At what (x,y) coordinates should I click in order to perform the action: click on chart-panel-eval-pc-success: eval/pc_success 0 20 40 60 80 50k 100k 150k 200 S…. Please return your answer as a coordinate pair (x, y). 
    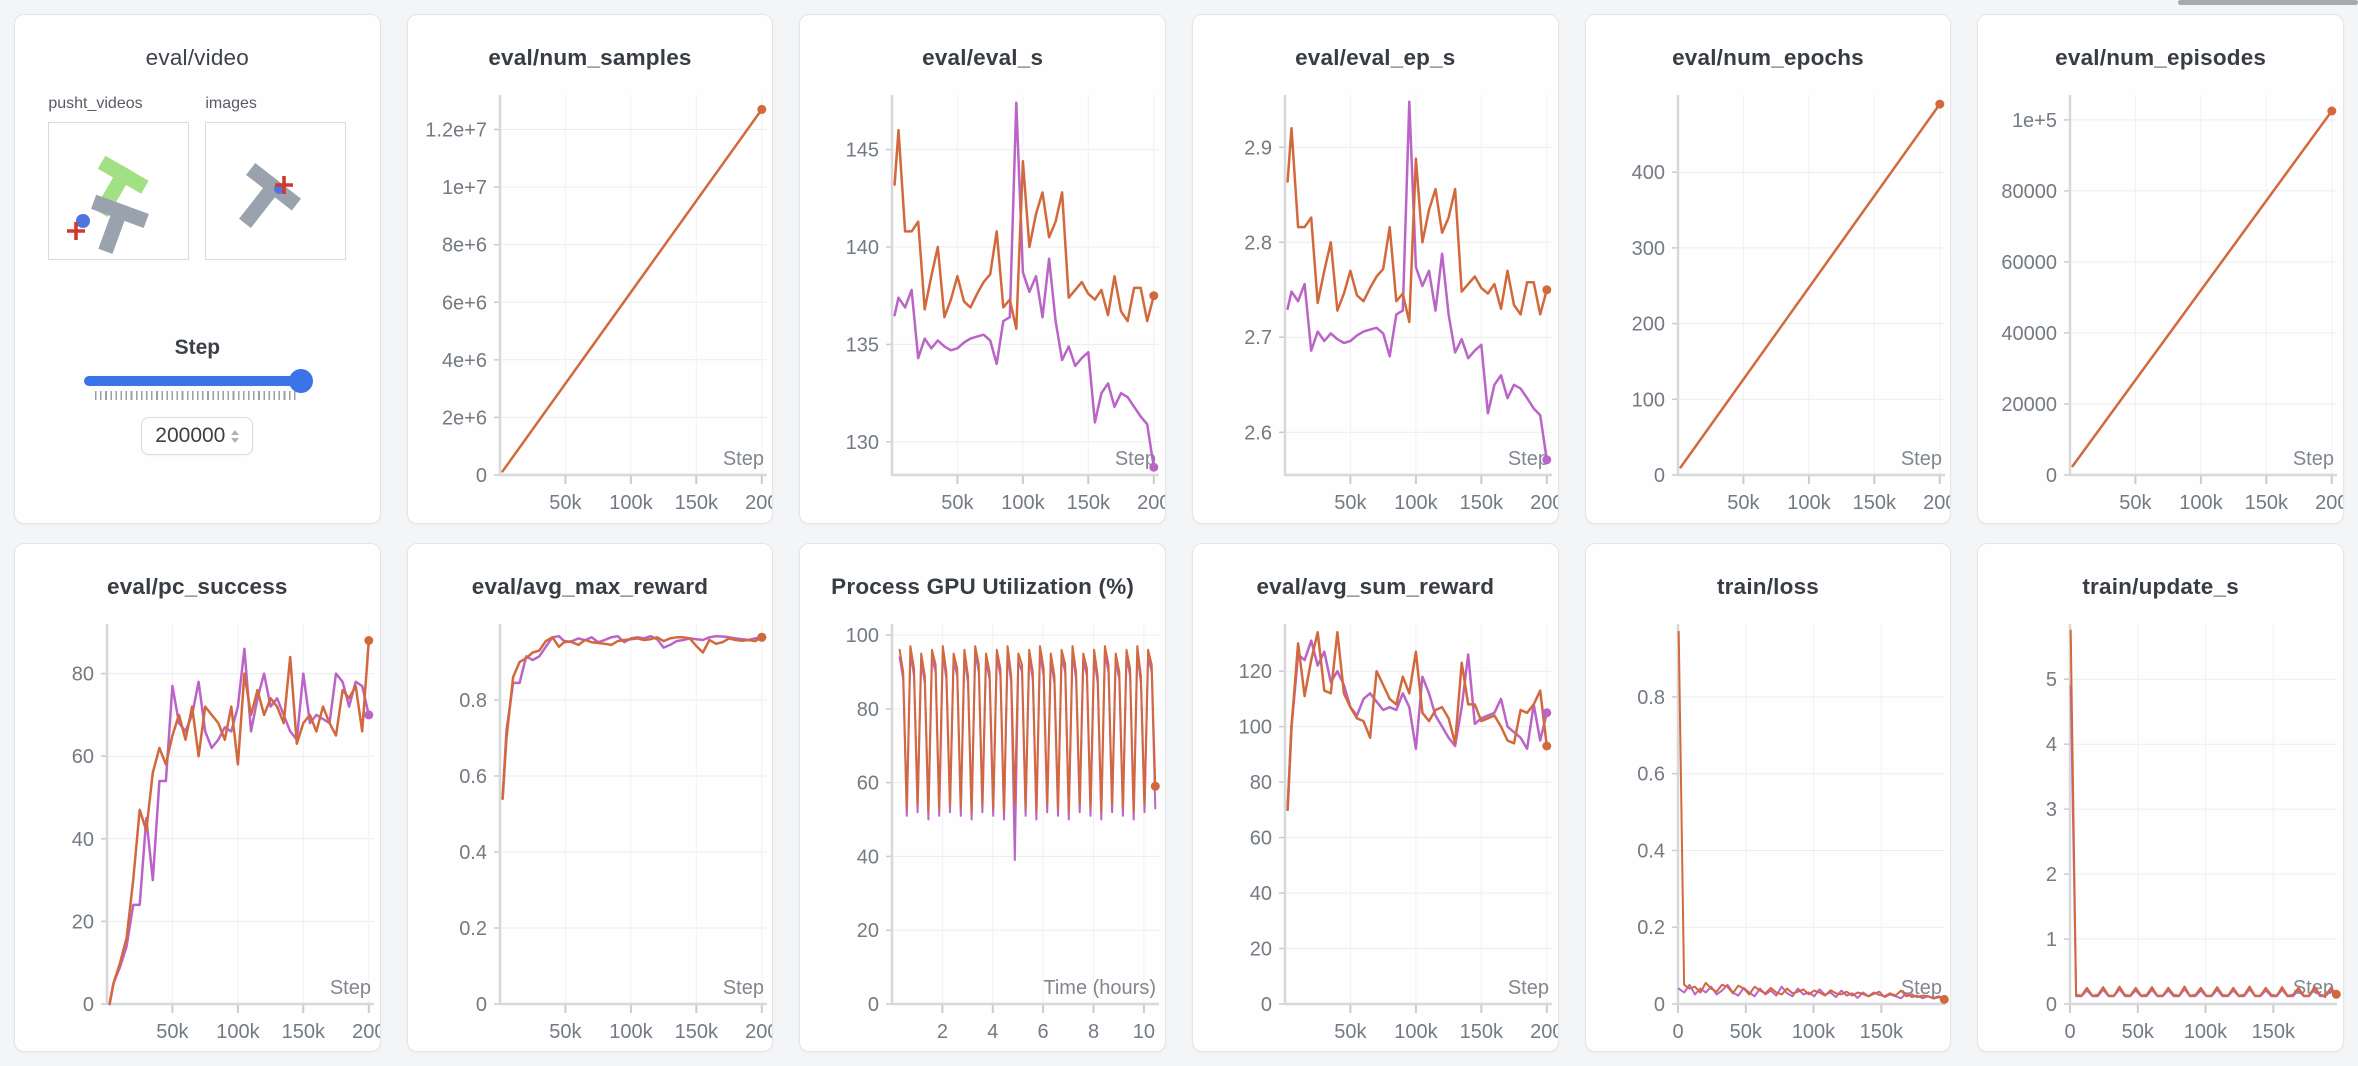
    Looking at the image, I should click on (197, 797).